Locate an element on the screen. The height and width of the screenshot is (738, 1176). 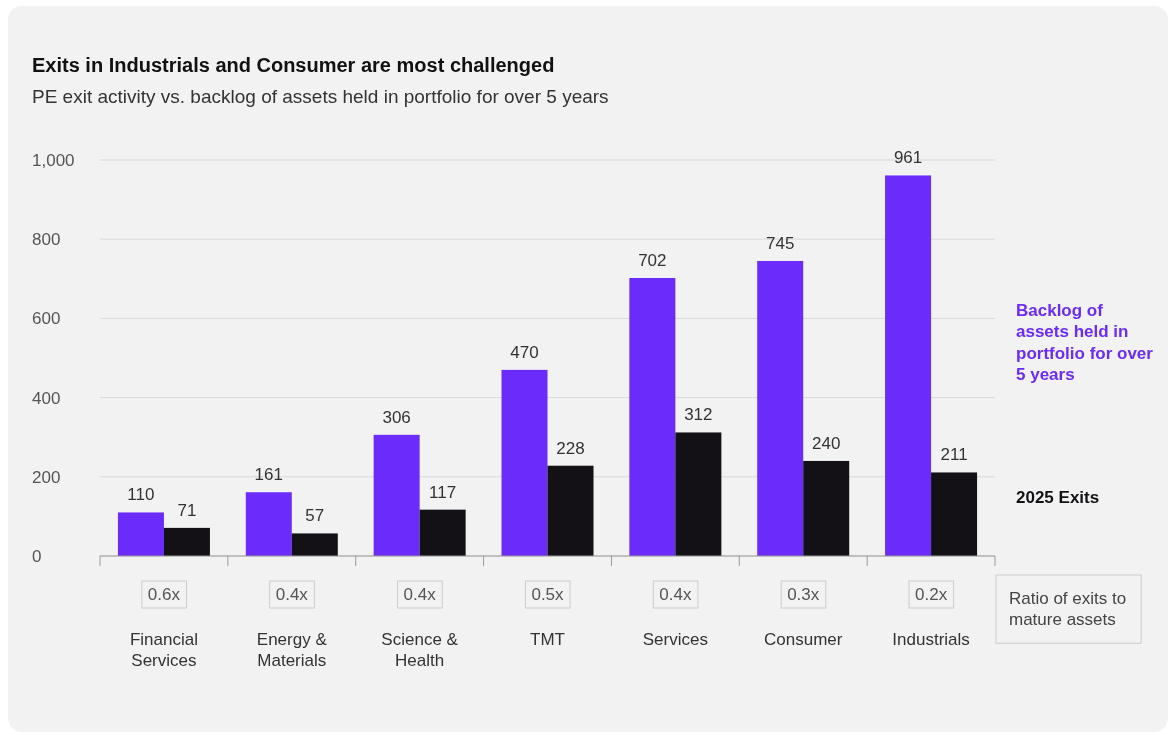
x-tick-label: Financial Services is located at coordinates (163, 650).